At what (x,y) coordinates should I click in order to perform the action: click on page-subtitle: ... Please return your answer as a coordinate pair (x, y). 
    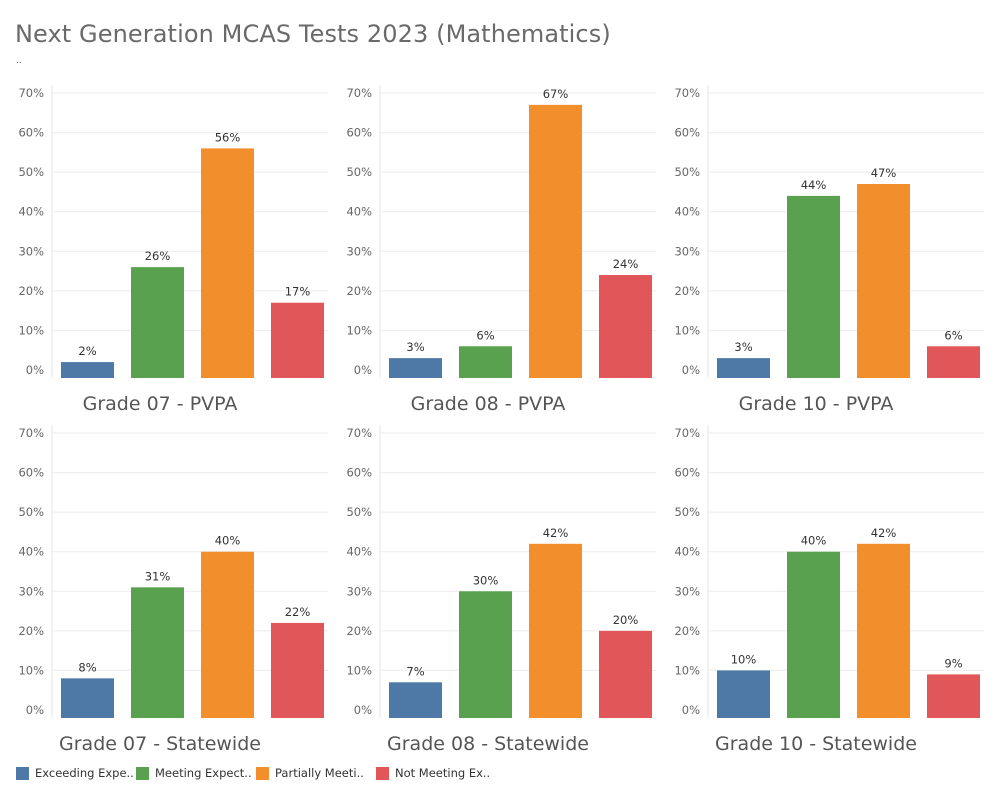
    Looking at the image, I should click on (19, 61).